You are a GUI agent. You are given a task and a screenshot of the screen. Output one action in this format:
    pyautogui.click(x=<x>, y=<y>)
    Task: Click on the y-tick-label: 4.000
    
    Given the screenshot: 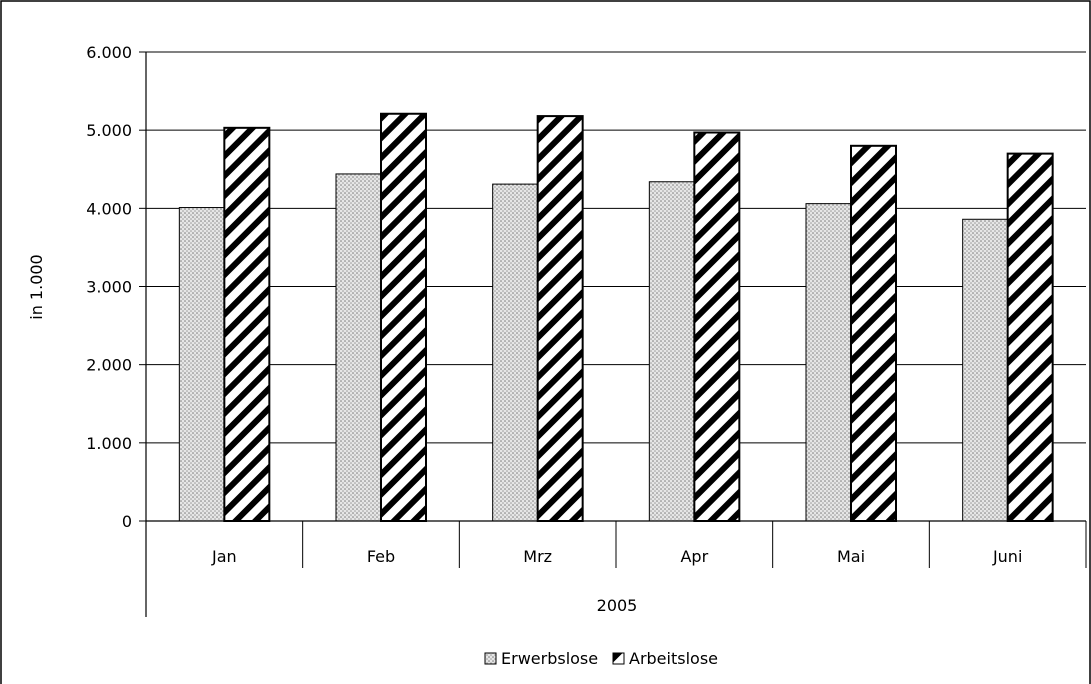 What is the action you would take?
    pyautogui.click(x=109, y=208)
    